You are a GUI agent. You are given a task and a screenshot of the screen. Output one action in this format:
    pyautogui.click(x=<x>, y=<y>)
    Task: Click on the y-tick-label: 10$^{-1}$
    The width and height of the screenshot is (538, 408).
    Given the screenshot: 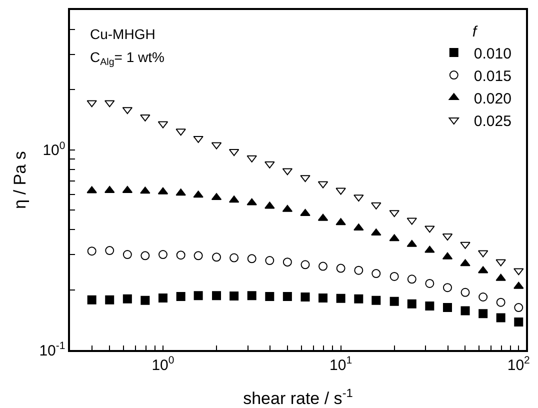 What is the action you would take?
    pyautogui.click(x=52, y=350)
    